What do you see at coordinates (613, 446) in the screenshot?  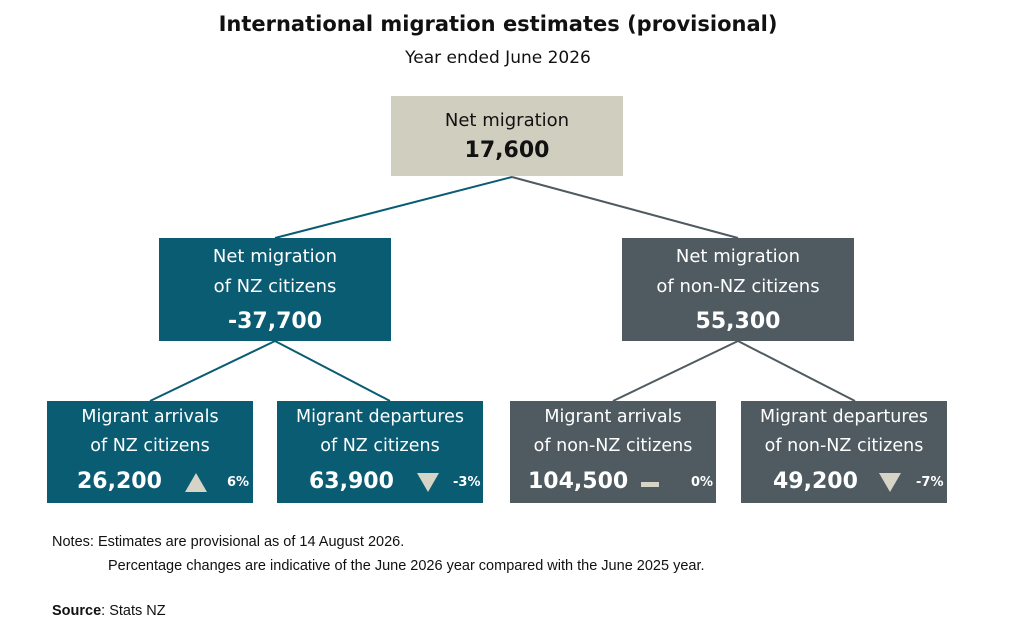 I see `non-nz-arrivals-label-line2: of non-NZ citizens` at bounding box center [613, 446].